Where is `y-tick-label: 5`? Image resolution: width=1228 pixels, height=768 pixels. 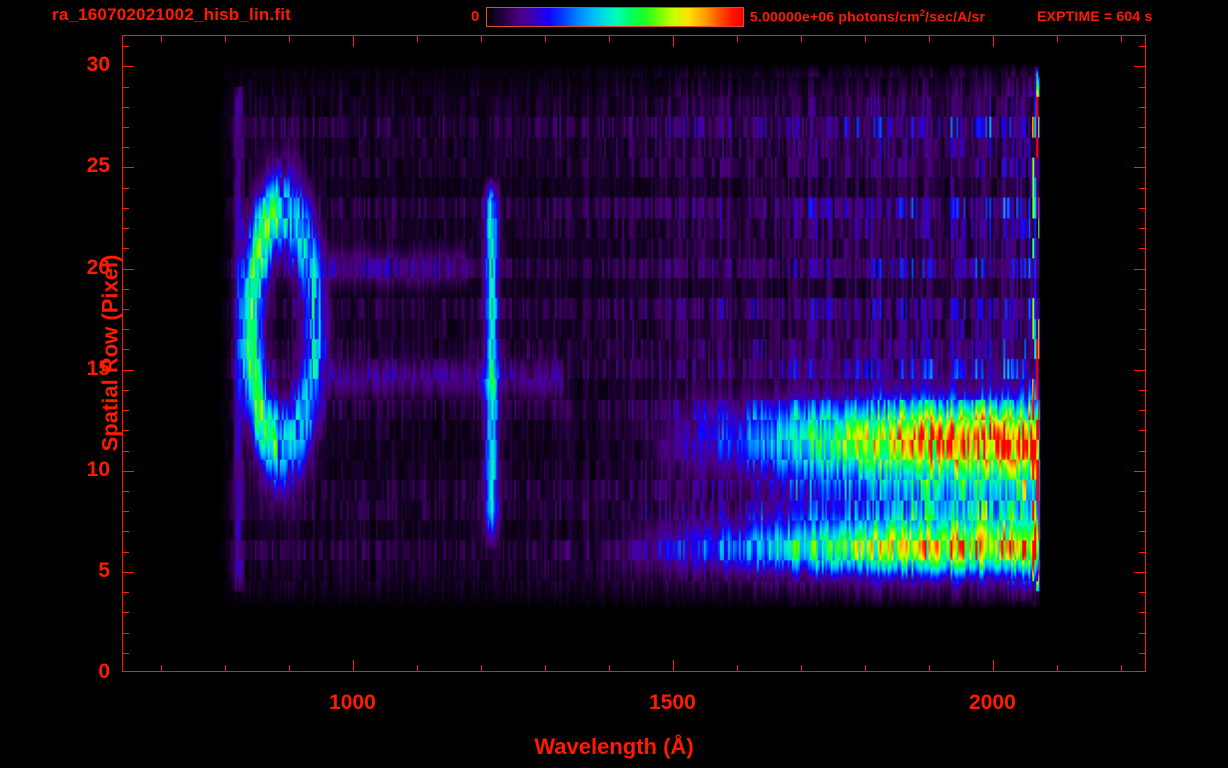
y-tick-label: 5 is located at coordinates (104, 570).